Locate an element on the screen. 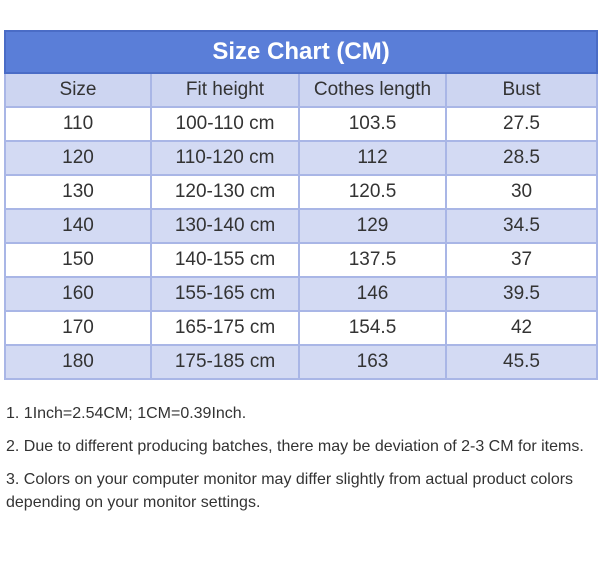 The height and width of the screenshot is (564, 600). table-cell: 42 is located at coordinates (521, 328).